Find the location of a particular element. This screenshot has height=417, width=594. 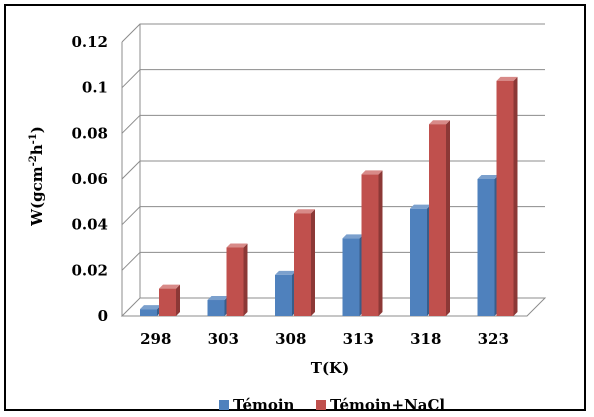

legend-label-temoin-nacl: Témoin+NaCl is located at coordinates (387, 405).